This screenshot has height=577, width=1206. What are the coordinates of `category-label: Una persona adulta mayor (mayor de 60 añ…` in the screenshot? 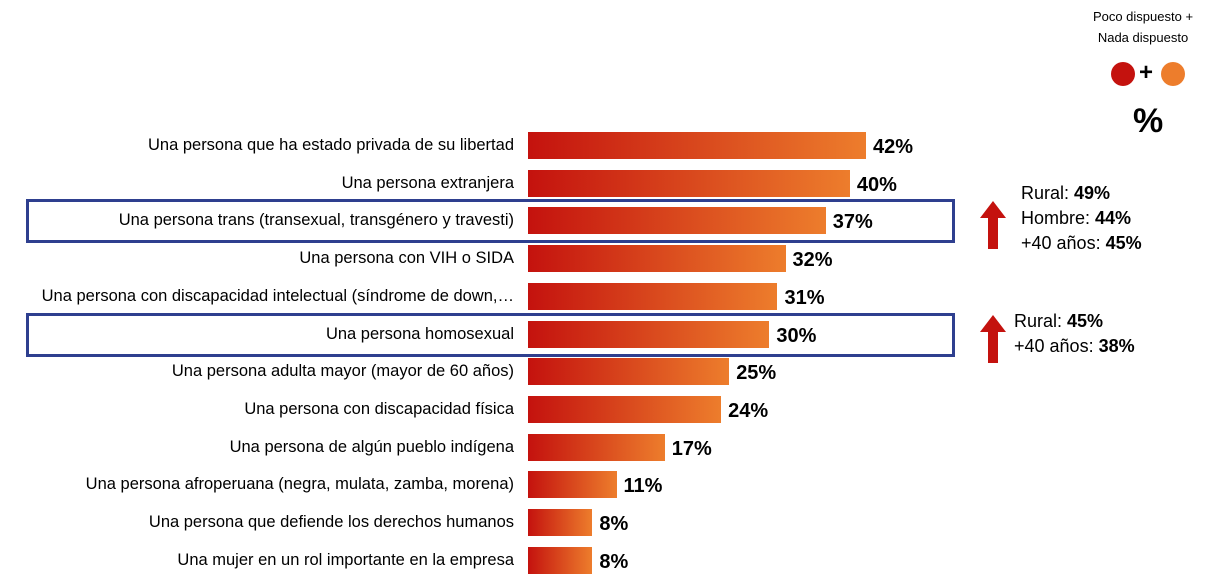 It's located at (342, 371).